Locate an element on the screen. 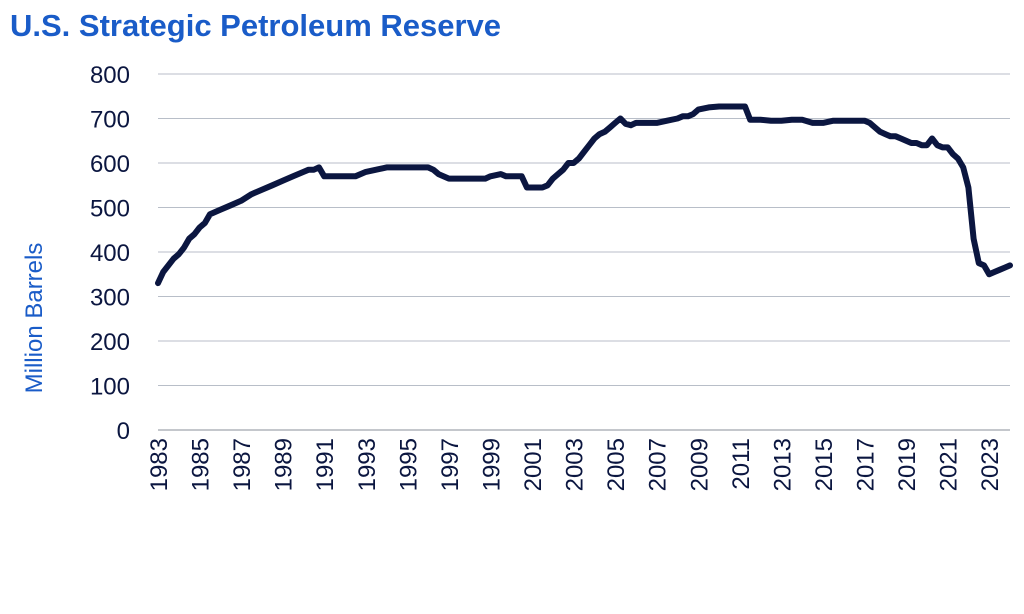 This screenshot has height=614, width=1024. x-tick-label: 2005 is located at coordinates (616, 464).